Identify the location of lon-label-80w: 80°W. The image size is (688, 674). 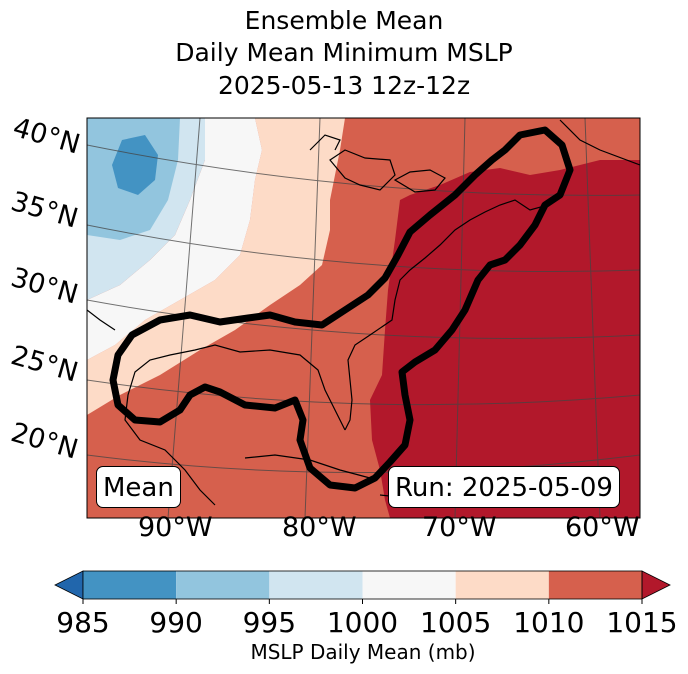
(319, 527).